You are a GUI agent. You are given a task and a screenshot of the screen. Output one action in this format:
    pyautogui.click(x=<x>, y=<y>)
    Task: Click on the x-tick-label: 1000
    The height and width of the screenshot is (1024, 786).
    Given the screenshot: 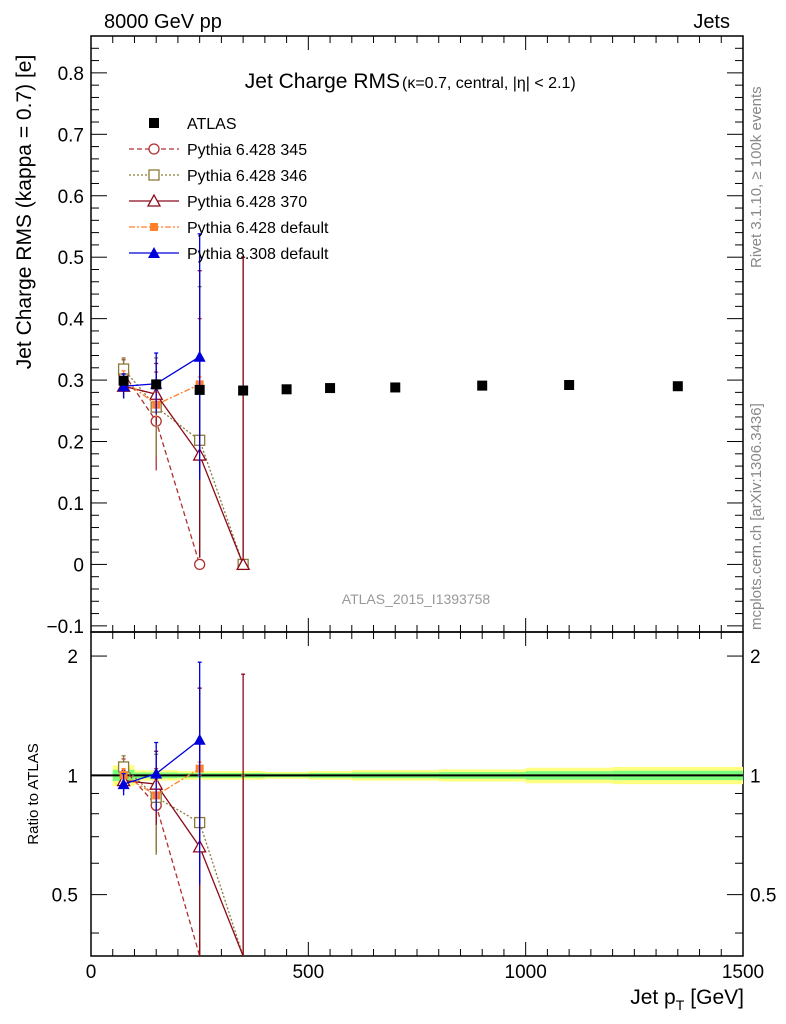 What is the action you would take?
    pyautogui.click(x=526, y=972)
    